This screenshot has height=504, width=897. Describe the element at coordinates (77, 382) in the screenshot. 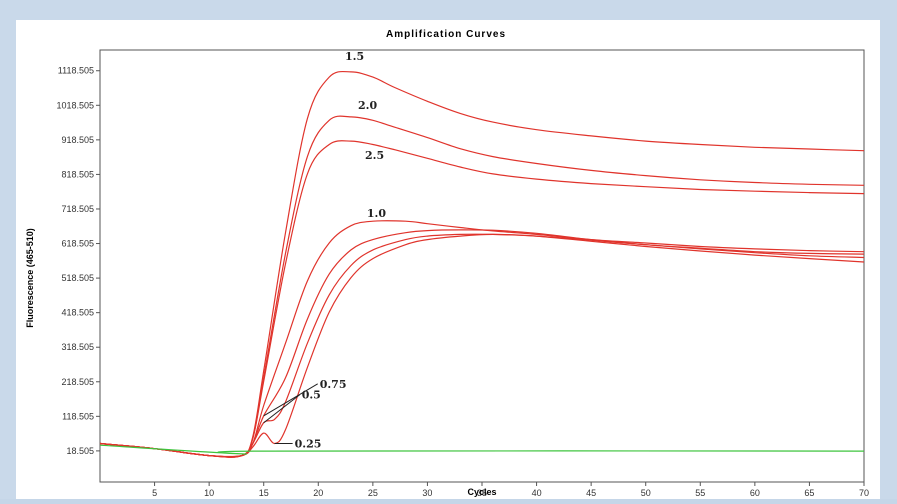

I see `y-tick-label: 218.505` at that location.